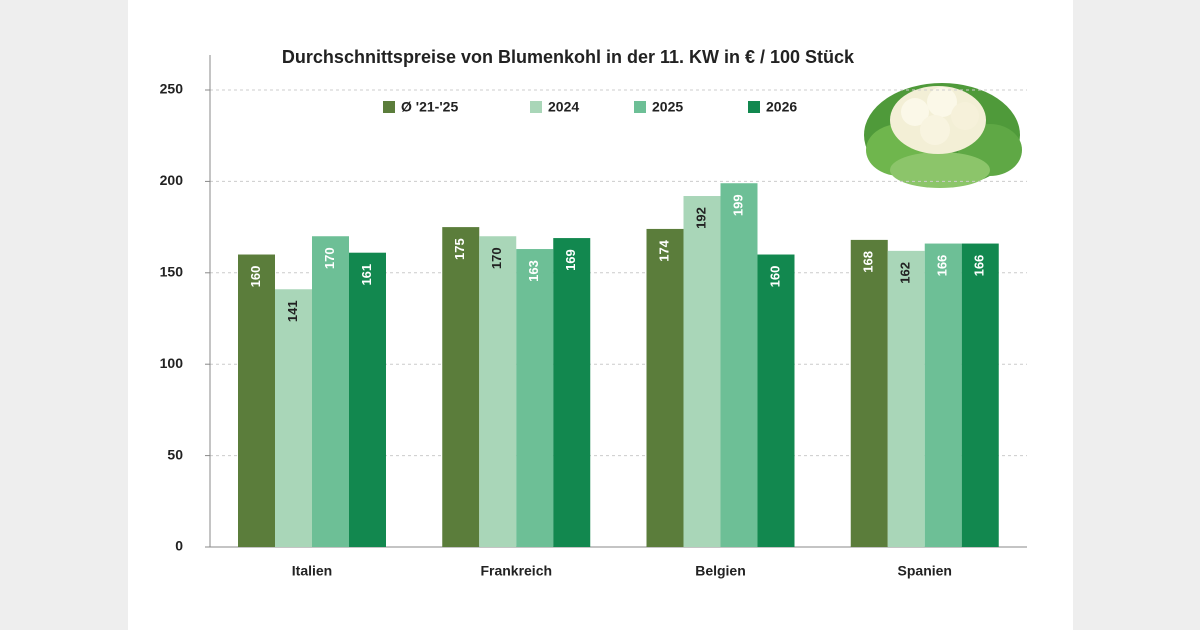  Describe the element at coordinates (943, 135) in the screenshot. I see `cauliflower-image` at that location.